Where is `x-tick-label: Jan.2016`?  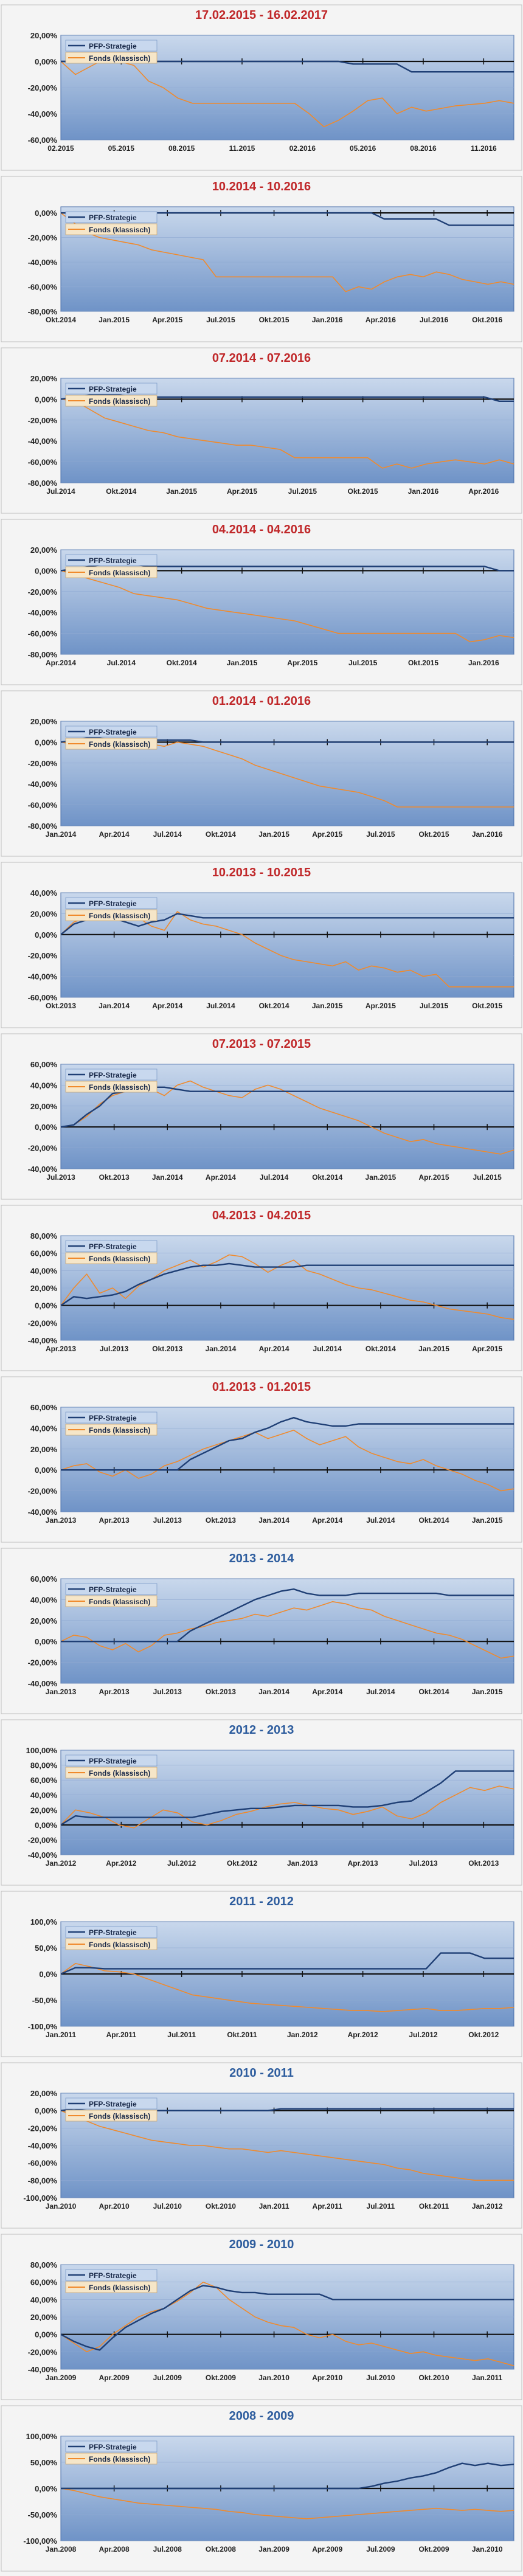 x-tick-label: Jan.2016 is located at coordinates (484, 663).